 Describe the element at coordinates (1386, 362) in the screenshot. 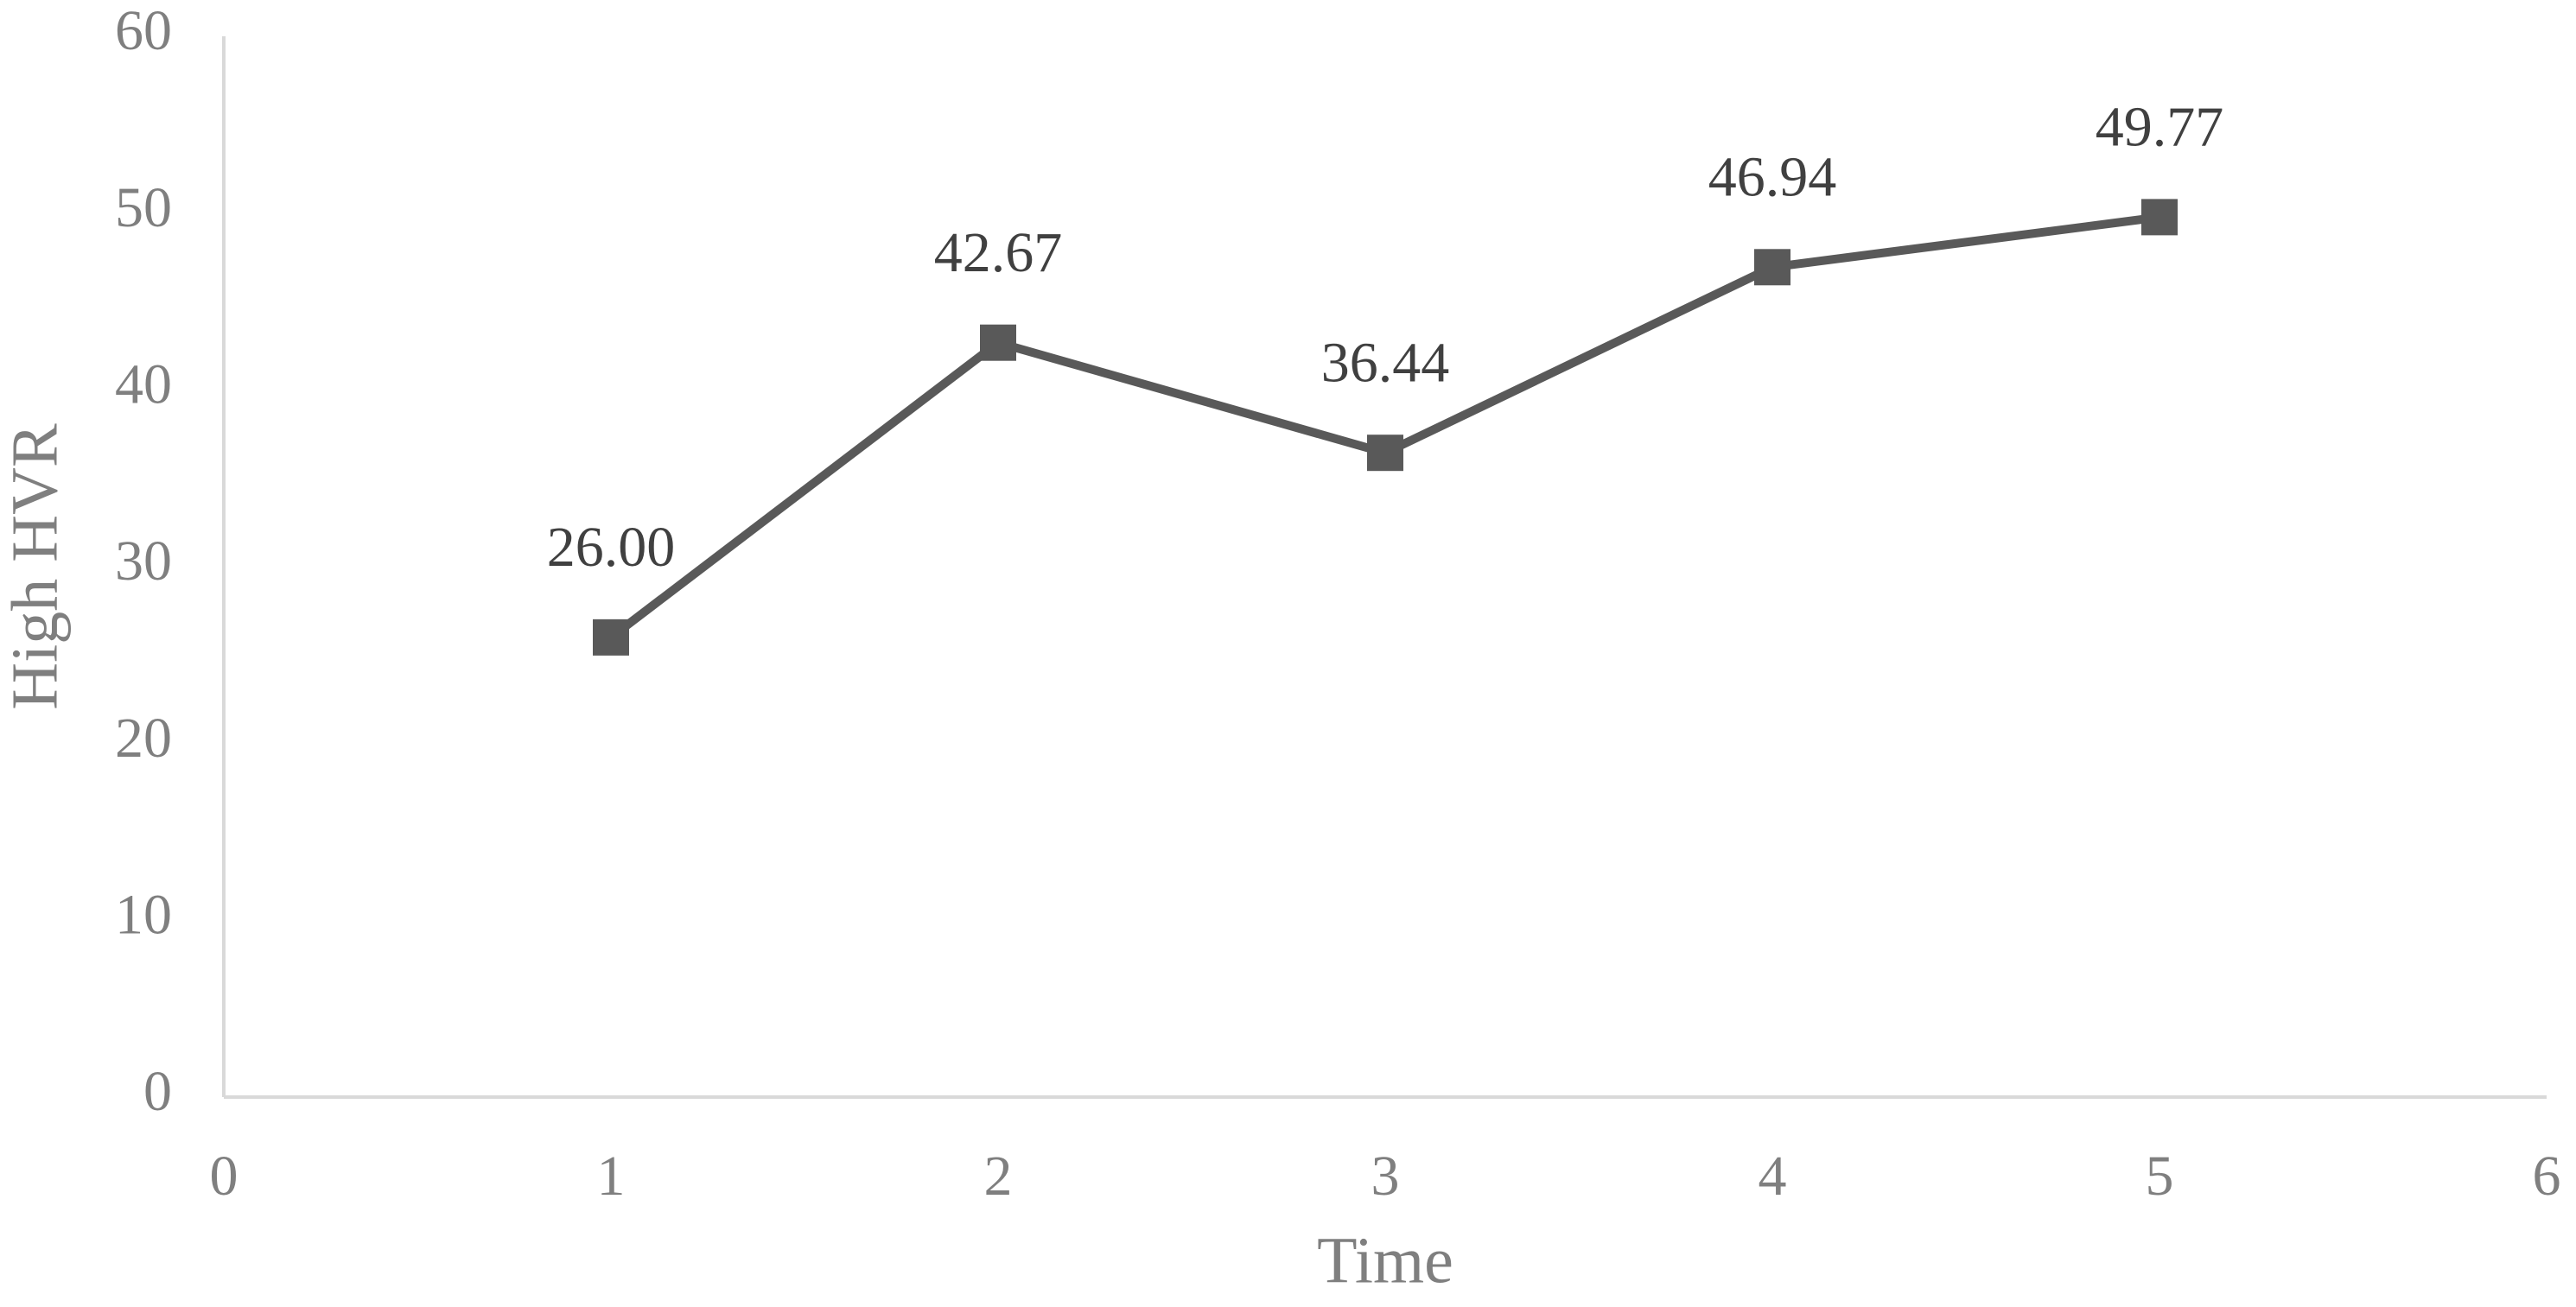

I see `value-label: 36.44` at that location.